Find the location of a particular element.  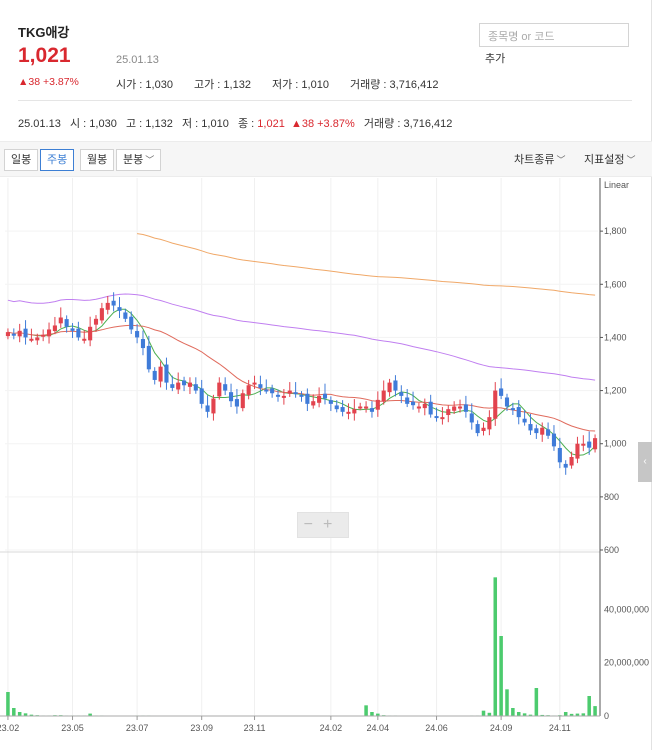

scale-label: Linear is located at coordinates (616, 185).